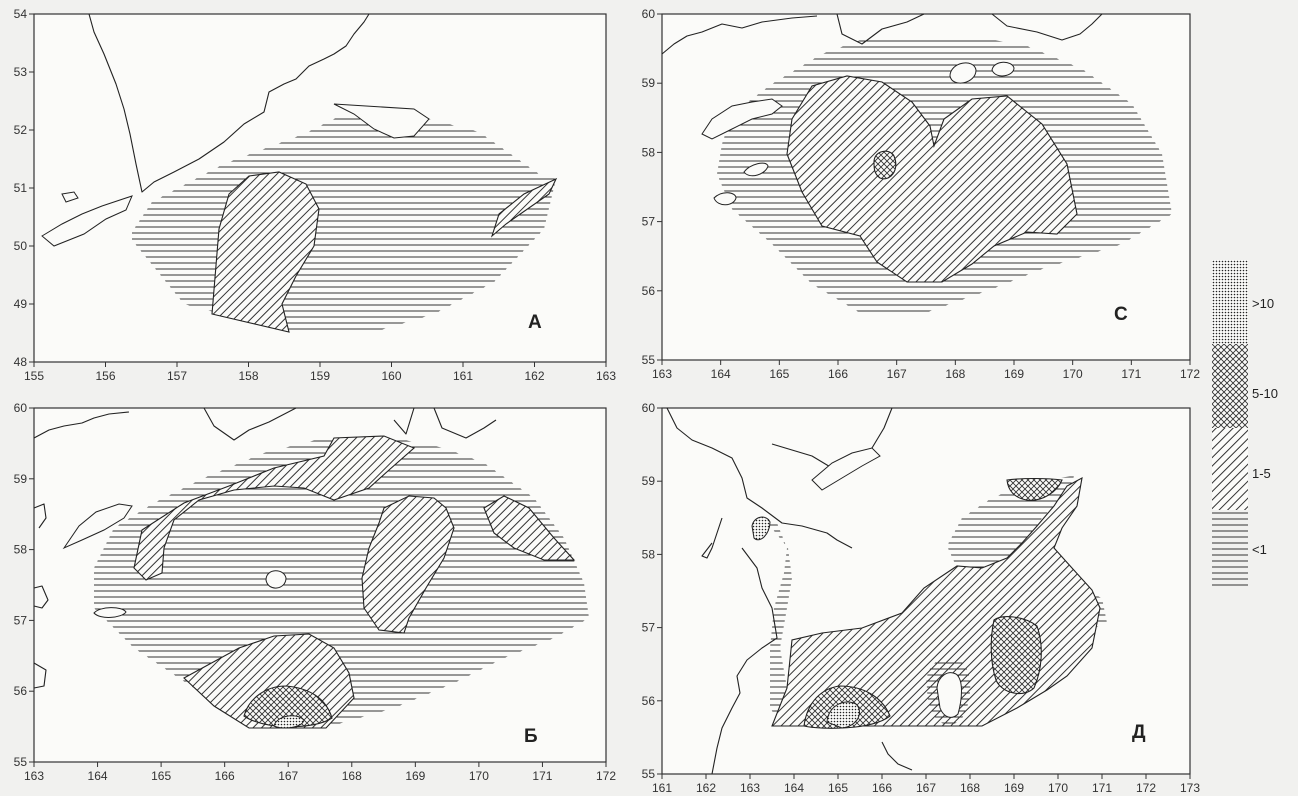  What do you see at coordinates (21, 72) in the screenshot?
I see `y-tick-label: 53` at bounding box center [21, 72].